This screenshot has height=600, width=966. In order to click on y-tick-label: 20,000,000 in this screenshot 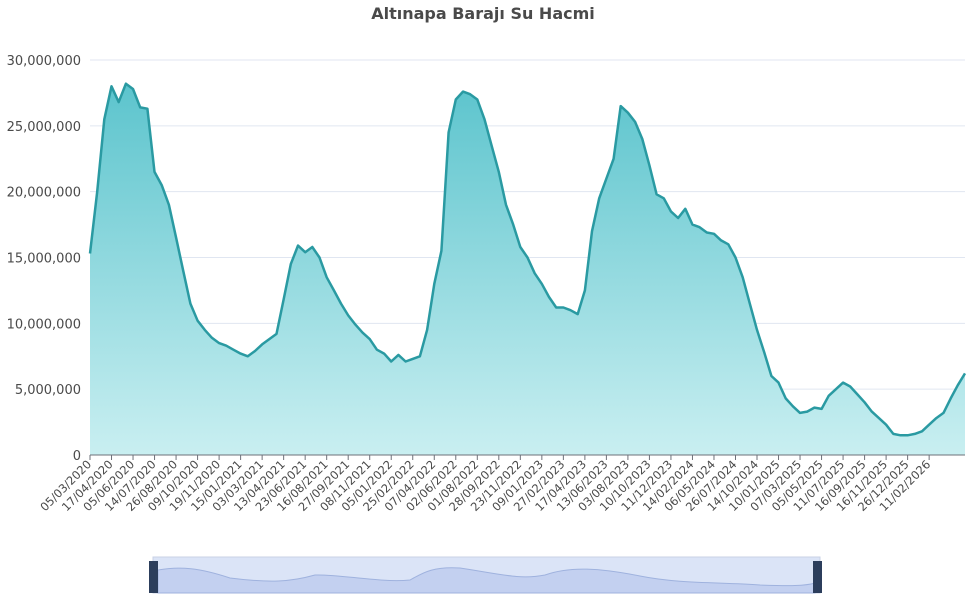, I will do `click(44, 193)`.